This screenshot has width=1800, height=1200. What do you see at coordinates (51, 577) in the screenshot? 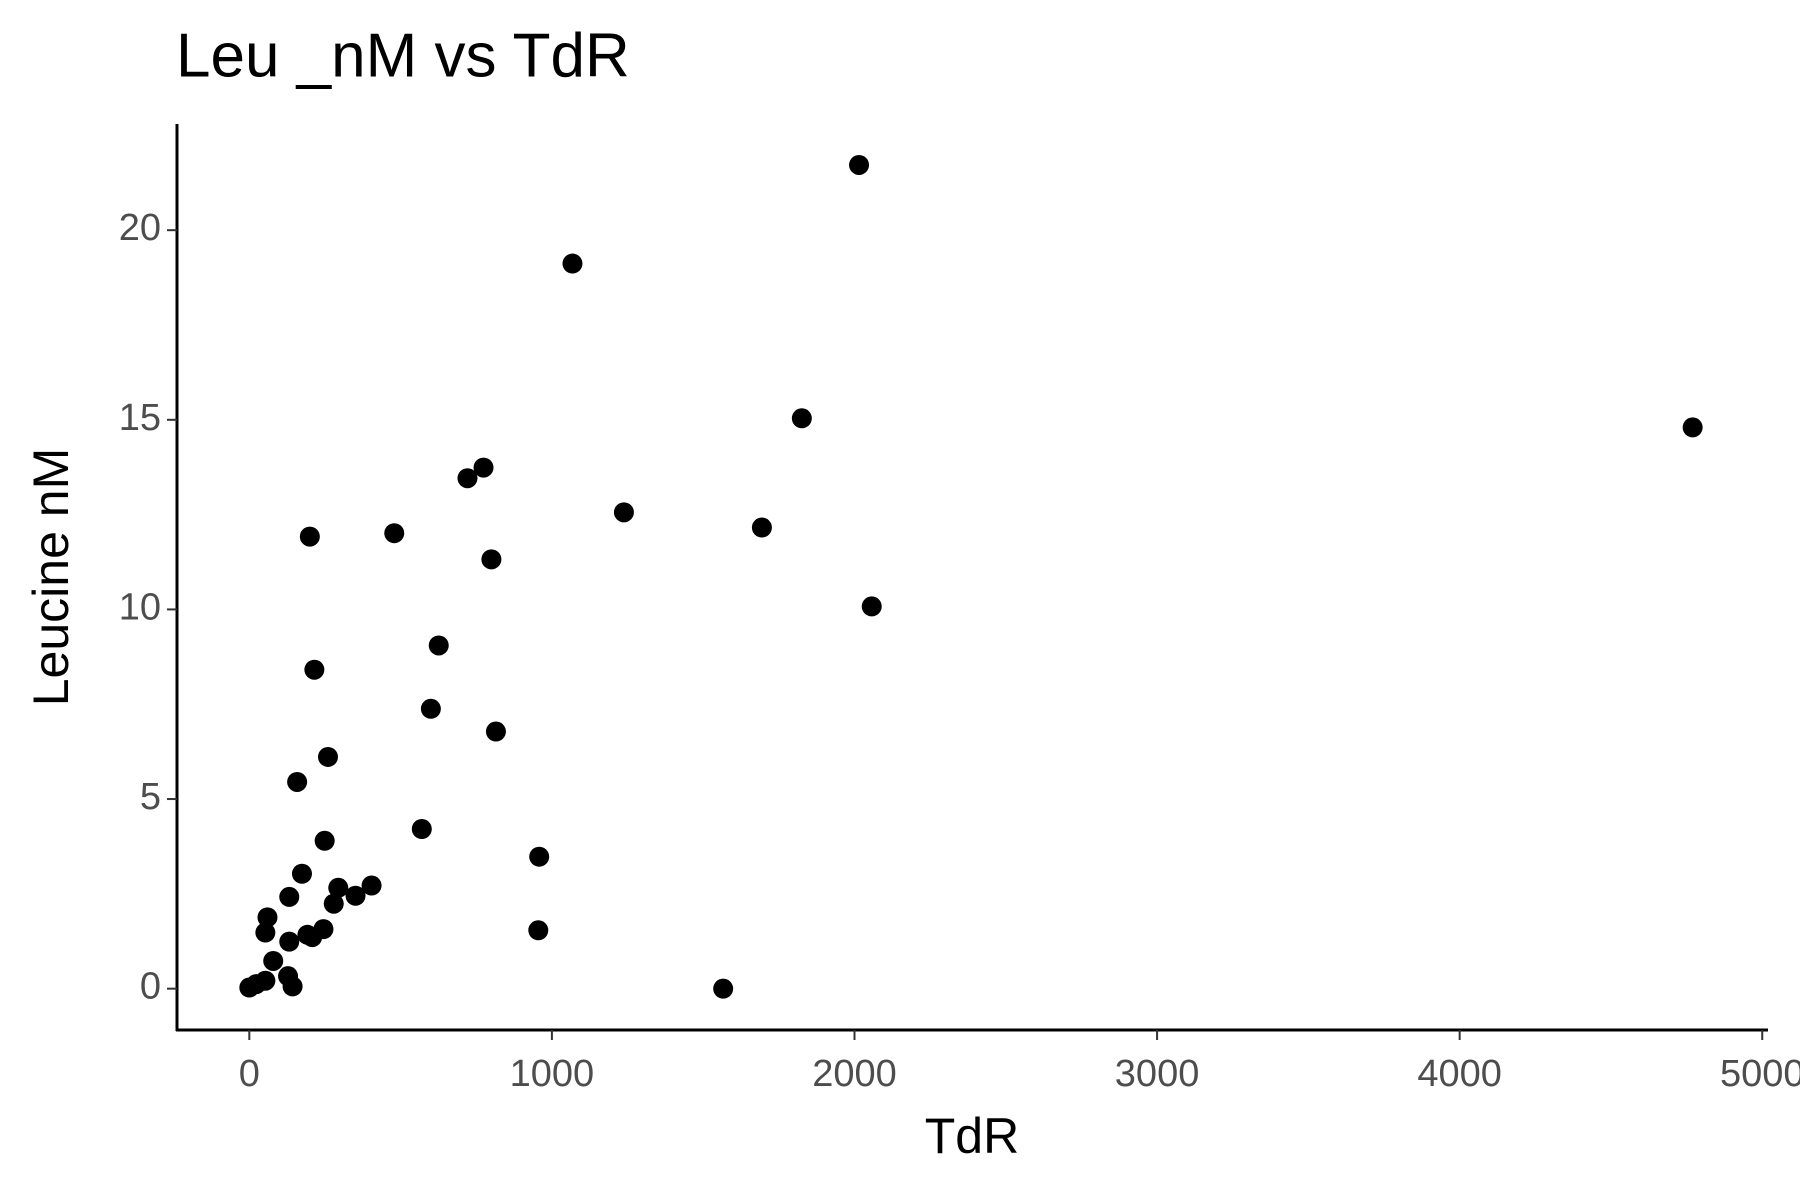
I see `y-axis-title: Leucine nM` at bounding box center [51, 577].